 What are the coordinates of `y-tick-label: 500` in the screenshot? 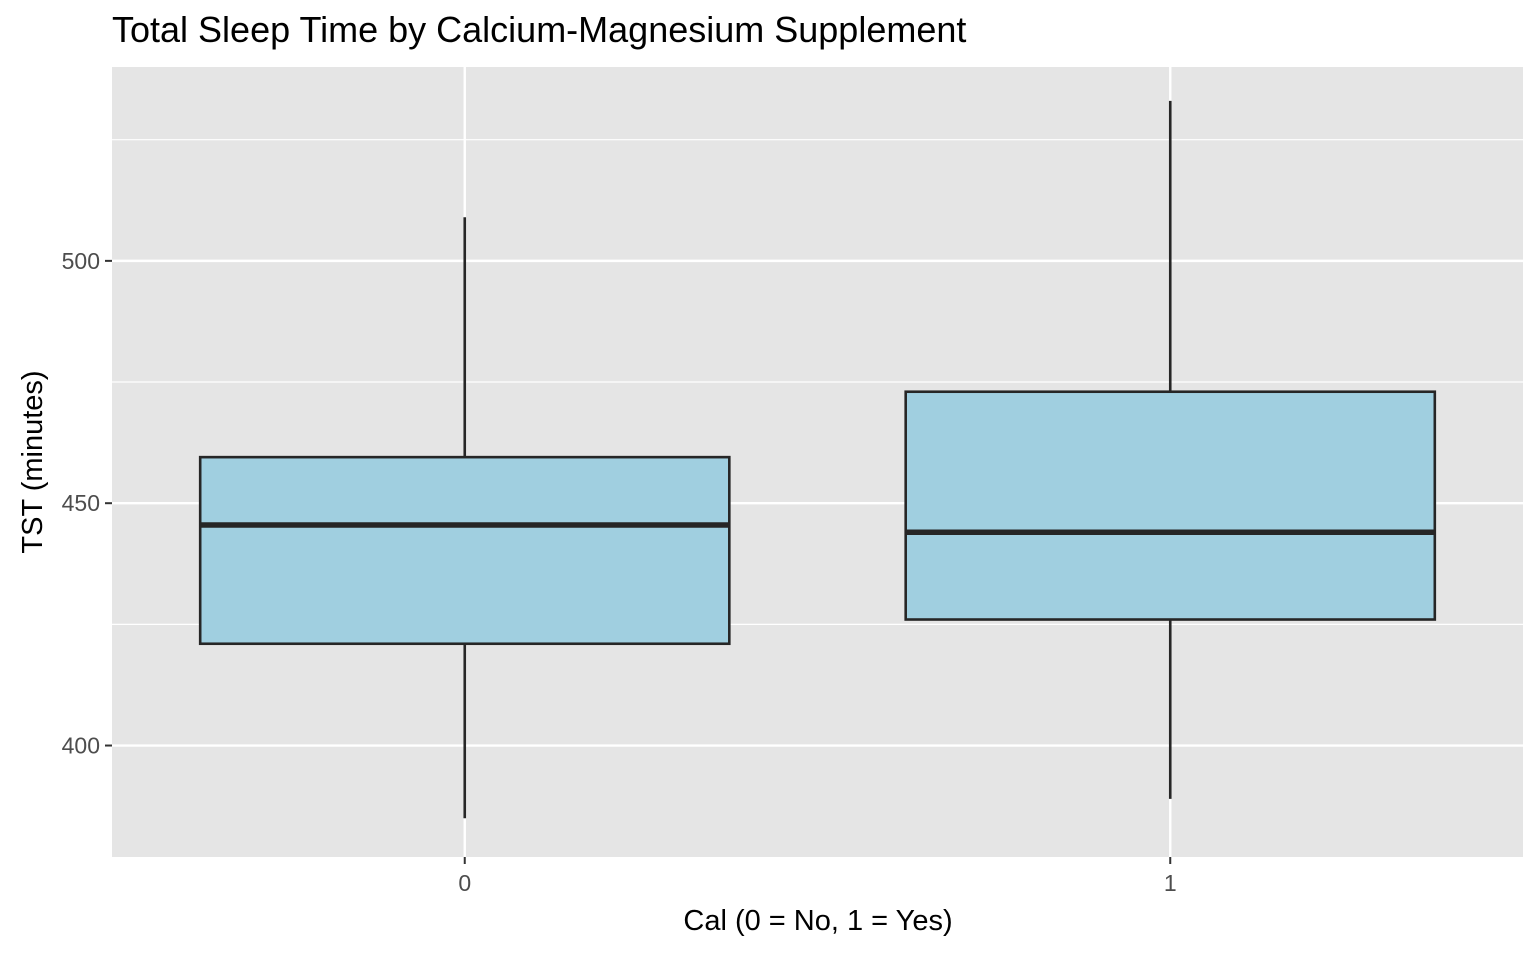 It's located at (81, 261).